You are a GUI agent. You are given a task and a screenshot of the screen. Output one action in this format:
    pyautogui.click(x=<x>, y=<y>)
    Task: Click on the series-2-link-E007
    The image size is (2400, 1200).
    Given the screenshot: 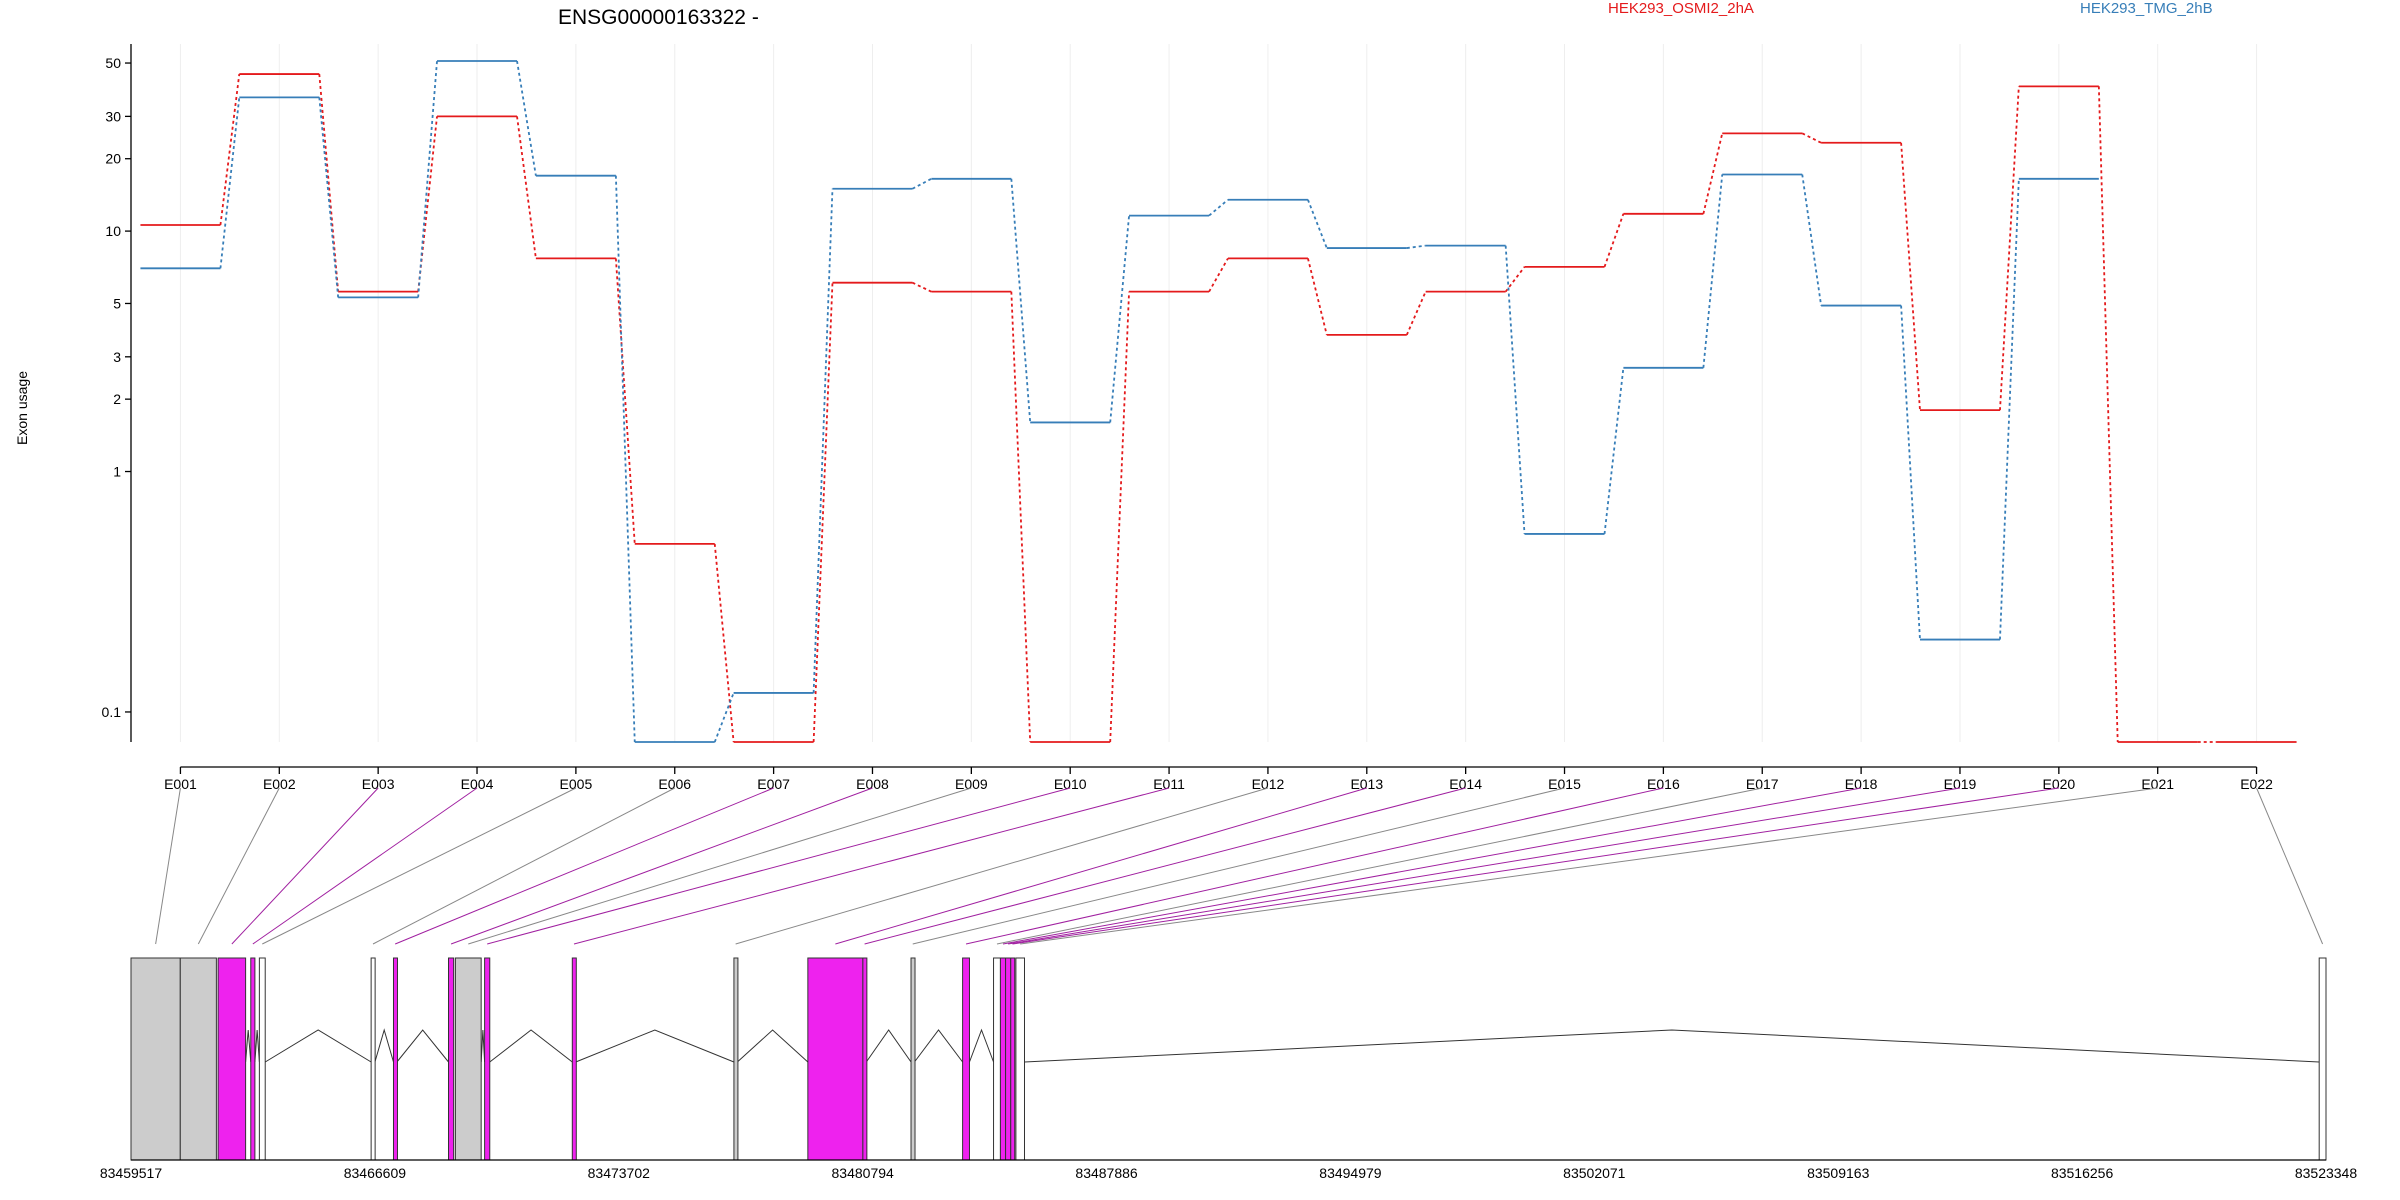 What is the action you would take?
    pyautogui.click(x=724, y=717)
    